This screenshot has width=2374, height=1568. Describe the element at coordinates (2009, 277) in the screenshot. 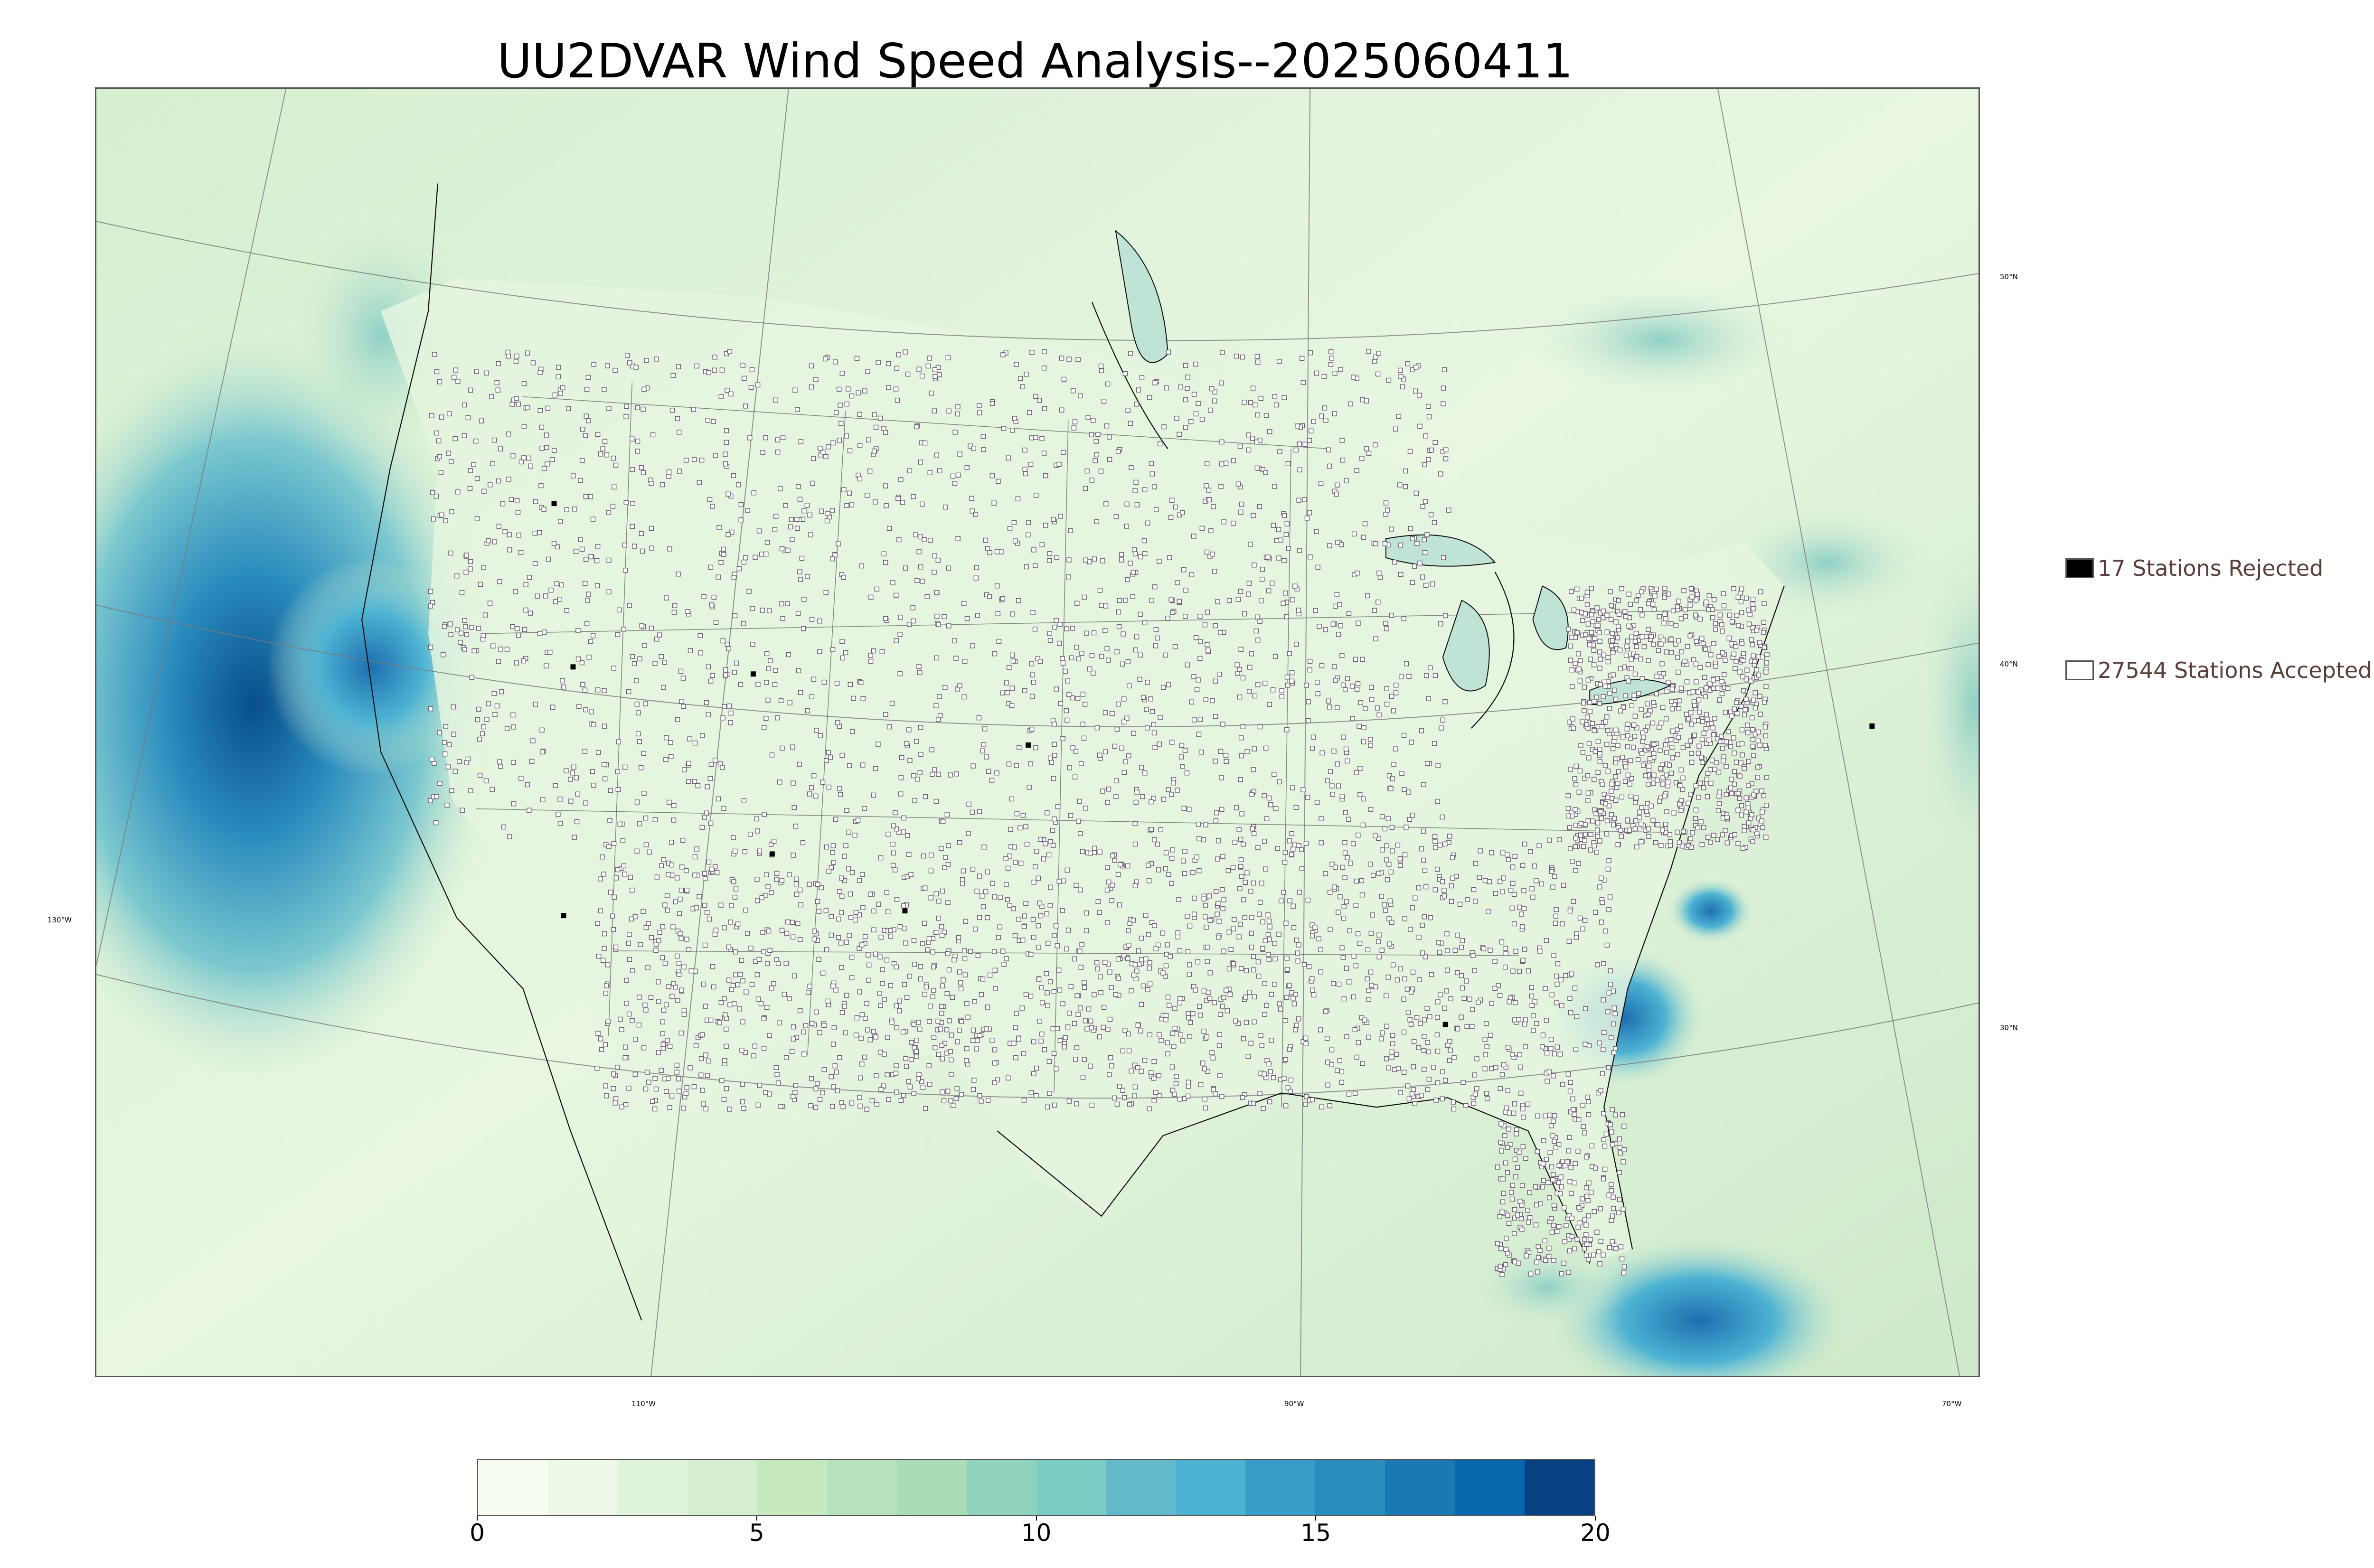

I see `lat-label-50: 50°N` at that location.